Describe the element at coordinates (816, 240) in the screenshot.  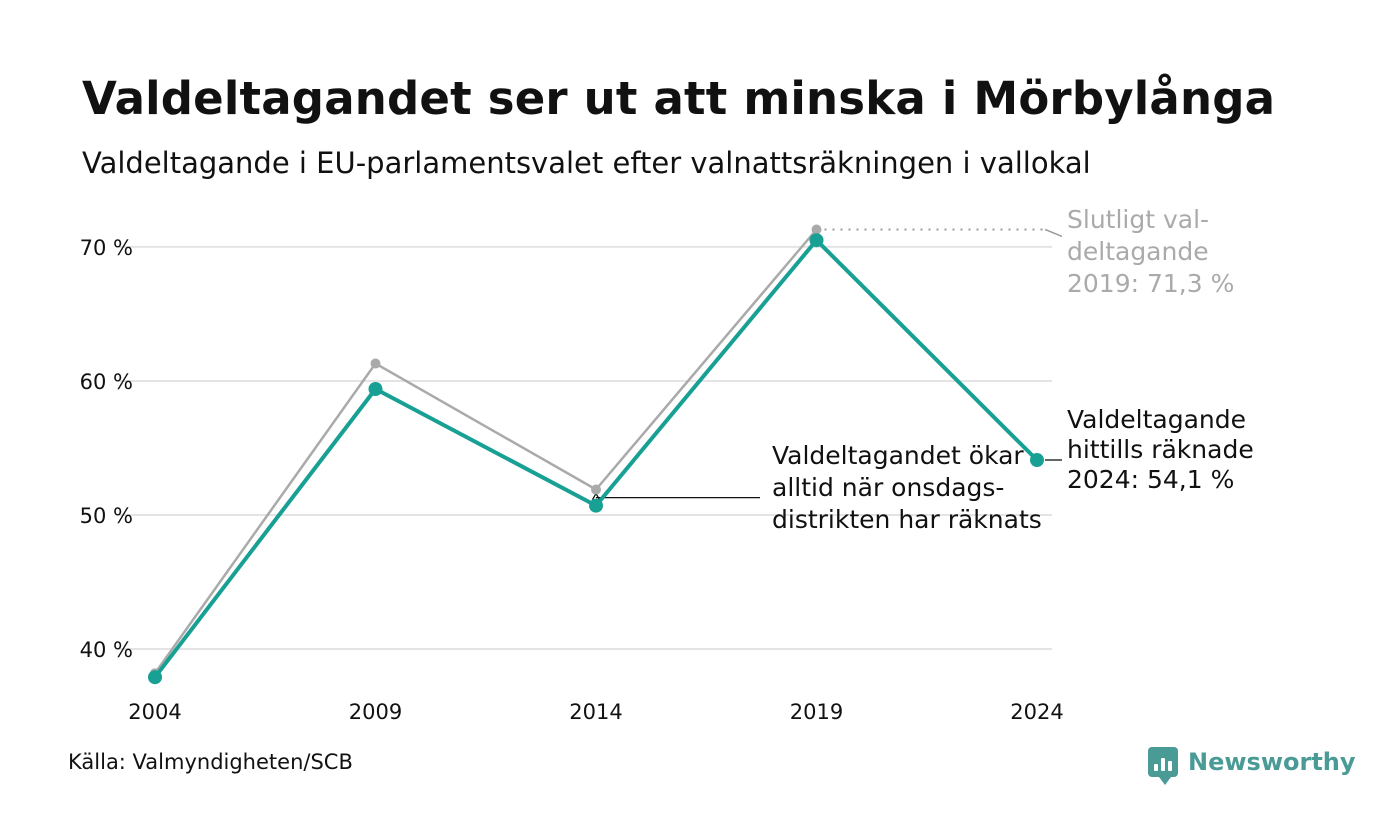
I see `point-election-night-2019` at that location.